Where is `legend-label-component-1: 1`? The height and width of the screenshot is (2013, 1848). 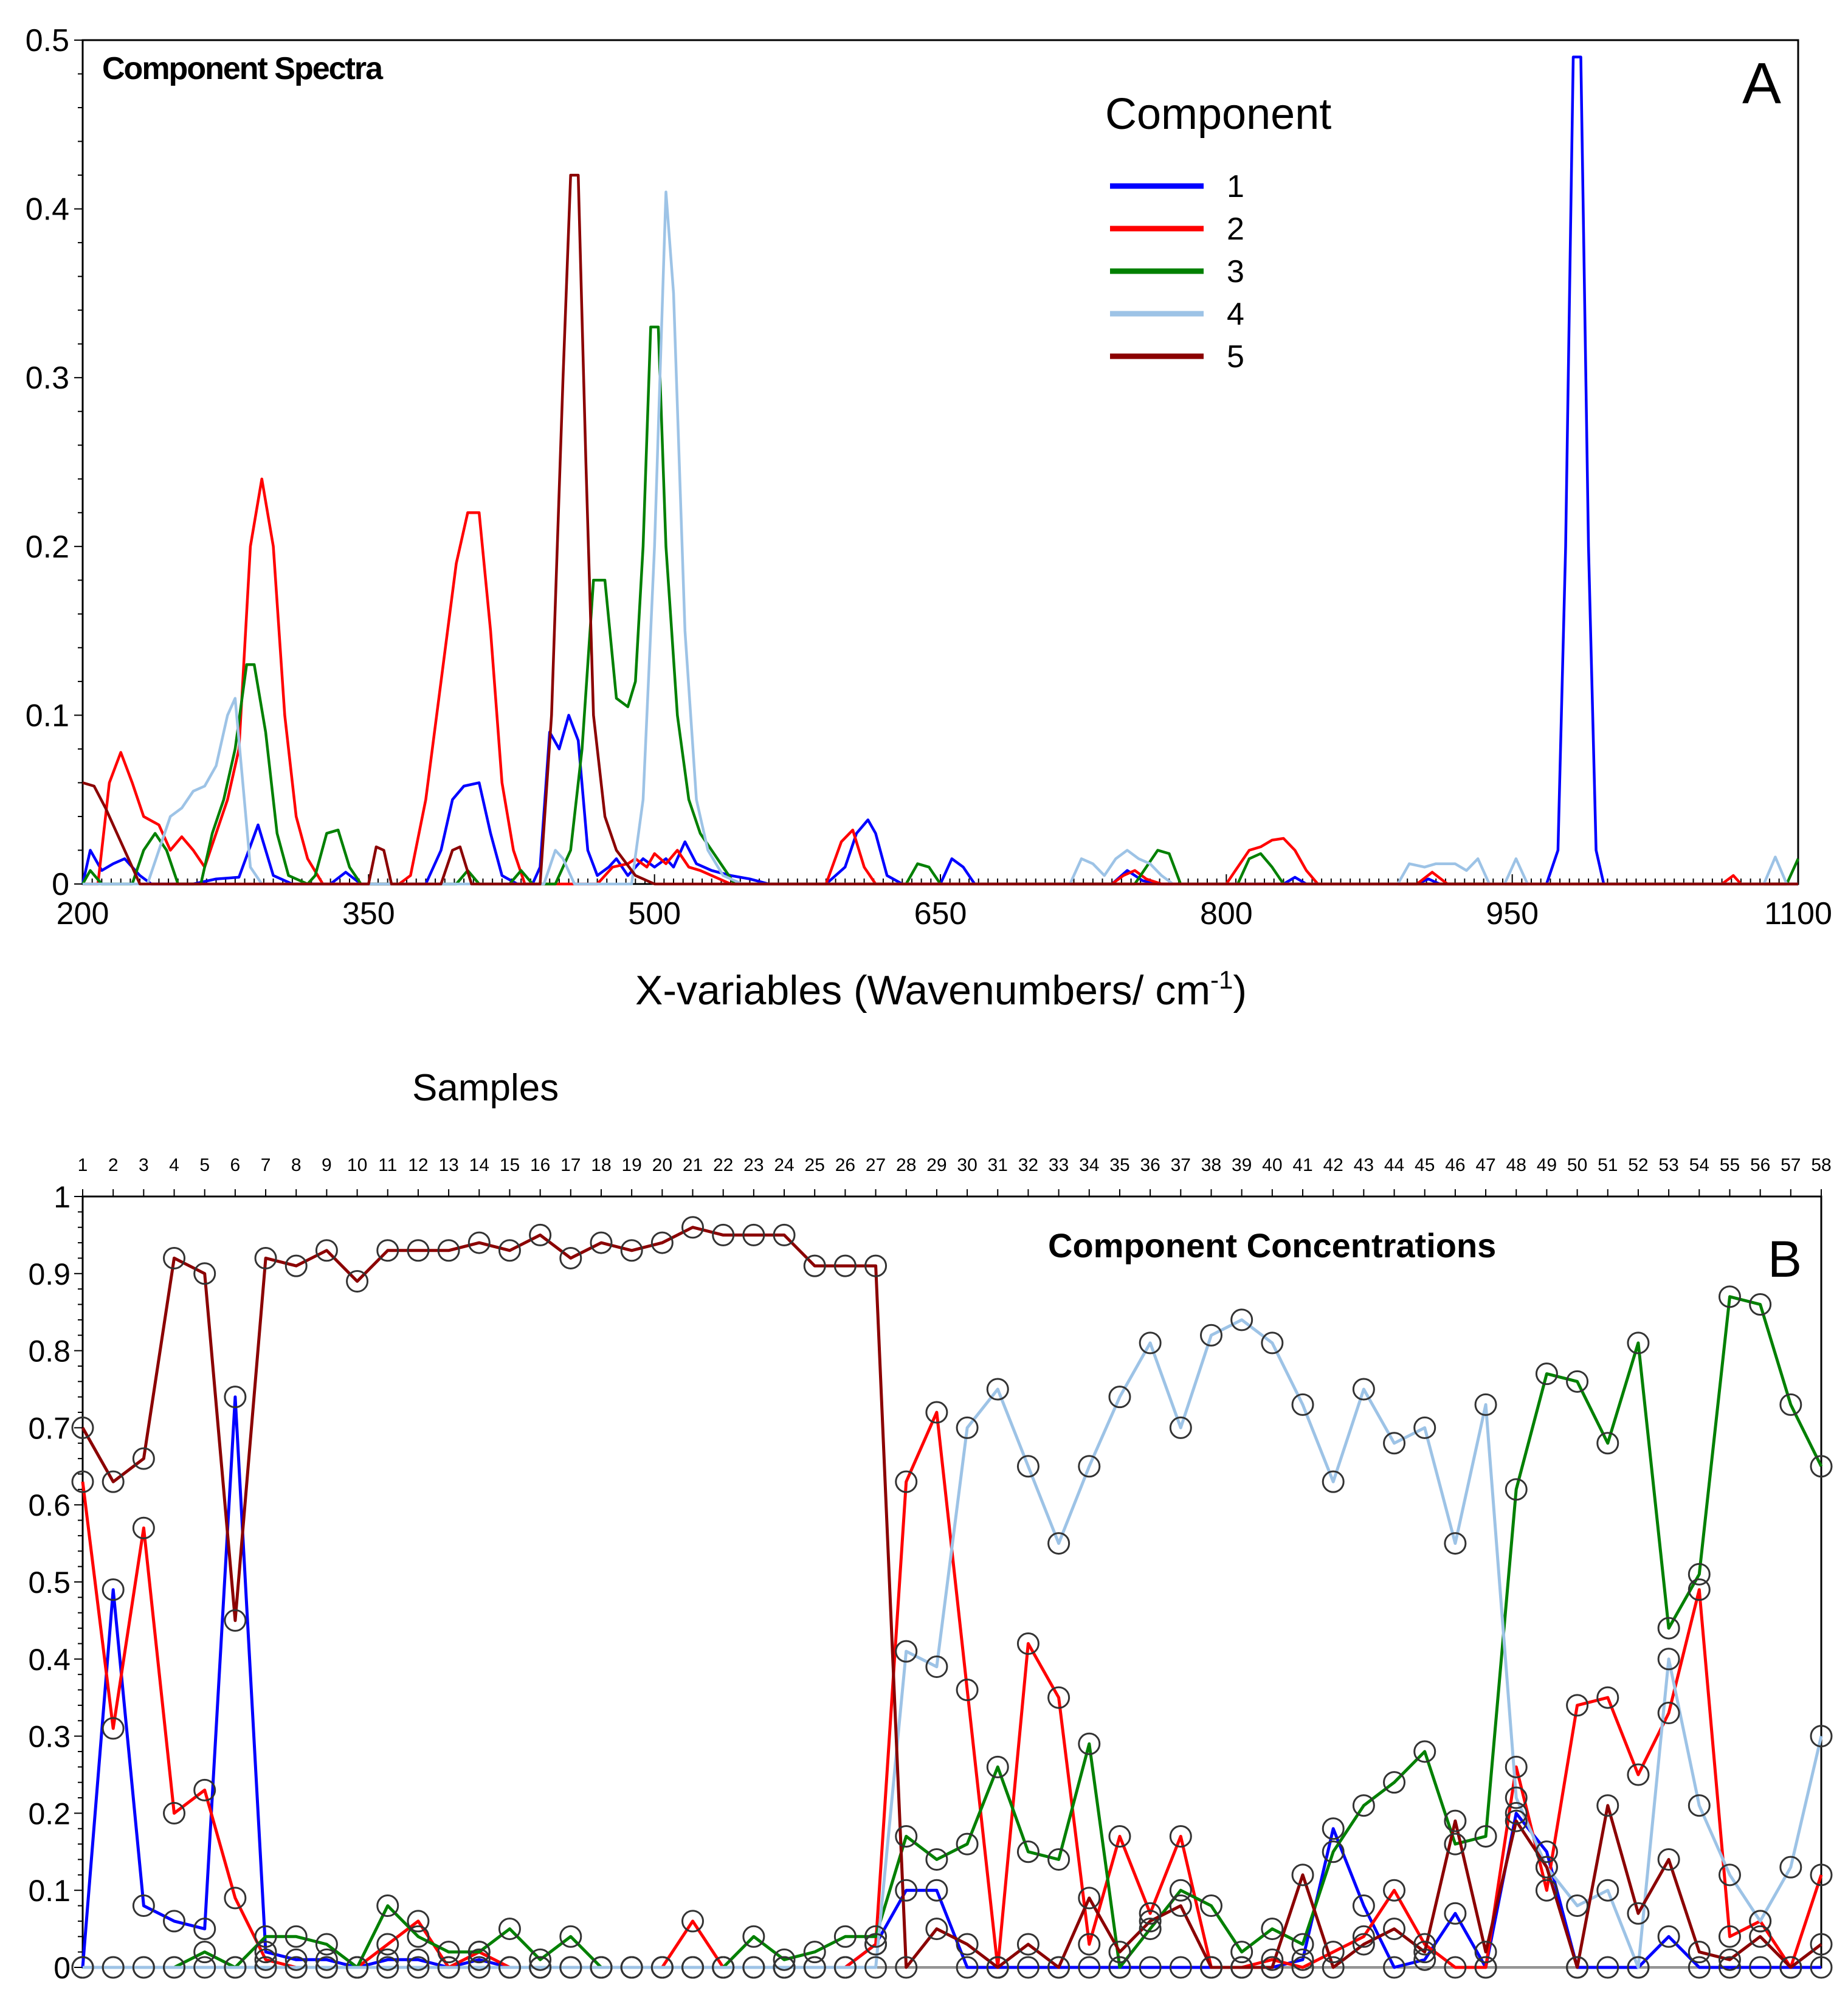 legend-label-component-1: 1 is located at coordinates (1235, 187).